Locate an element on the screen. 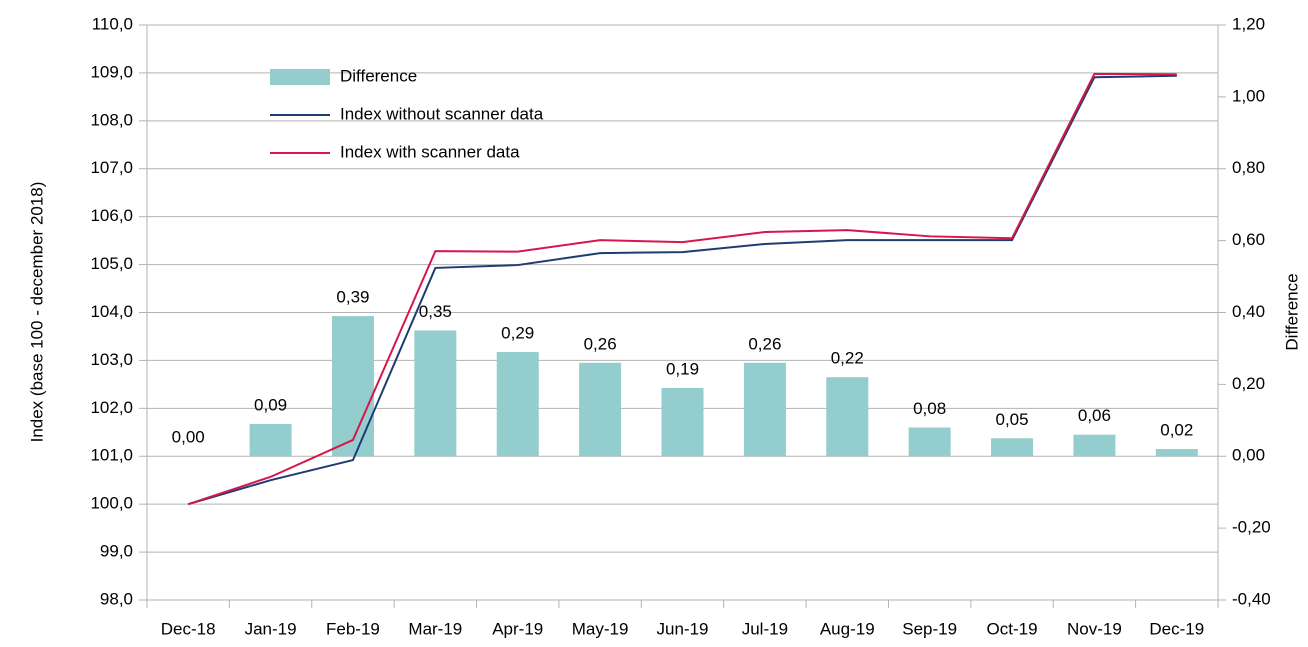 This screenshot has width=1308, height=647. y-tick-label: 106,0 is located at coordinates (111, 215).